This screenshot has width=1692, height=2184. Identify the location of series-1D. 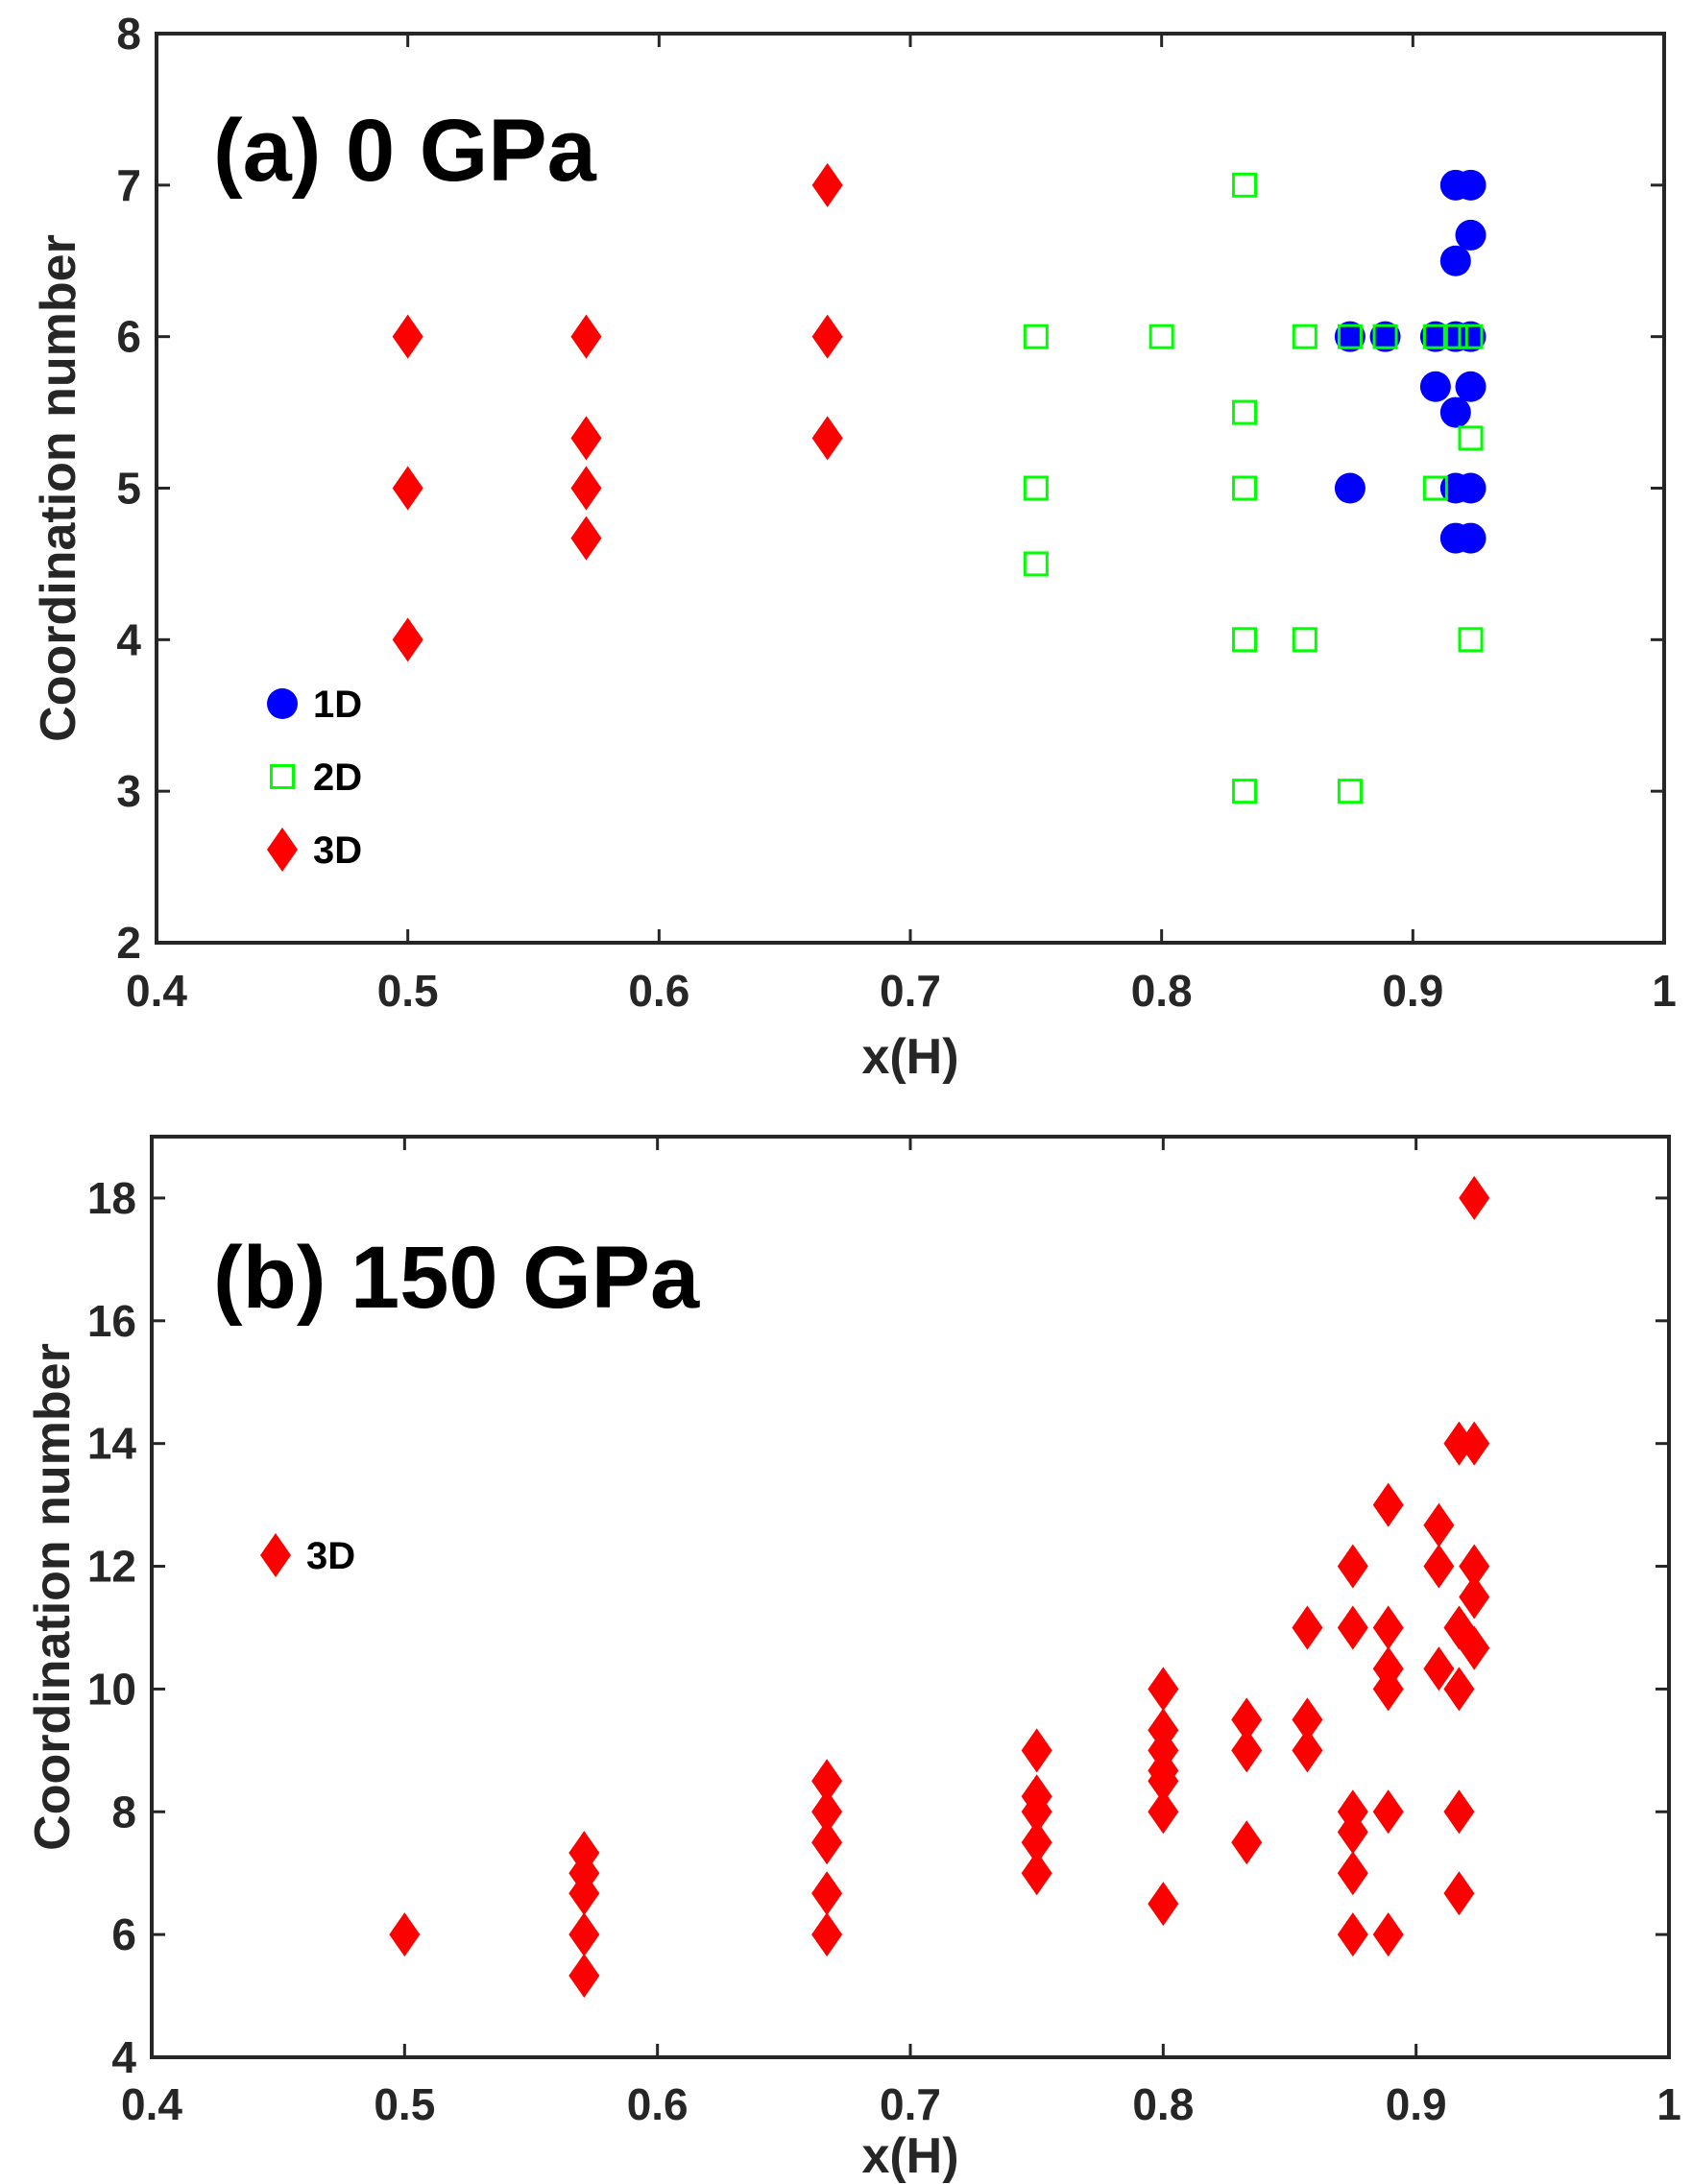
(1410, 361).